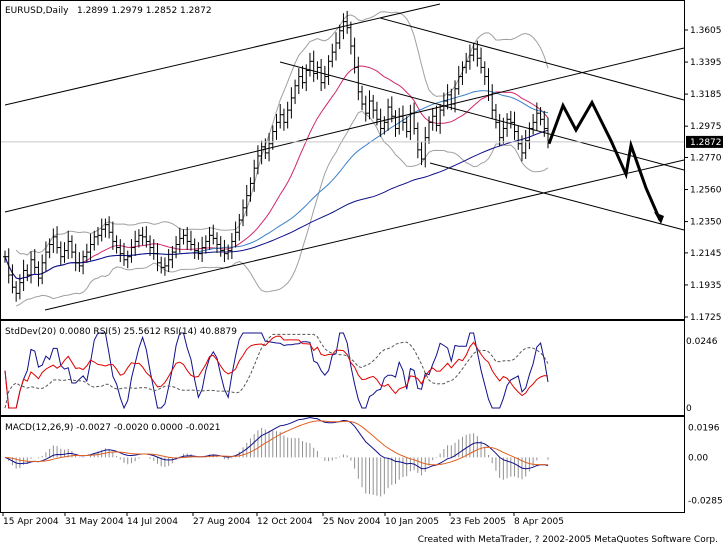  I want to click on current-price-box, so click(704, 141).